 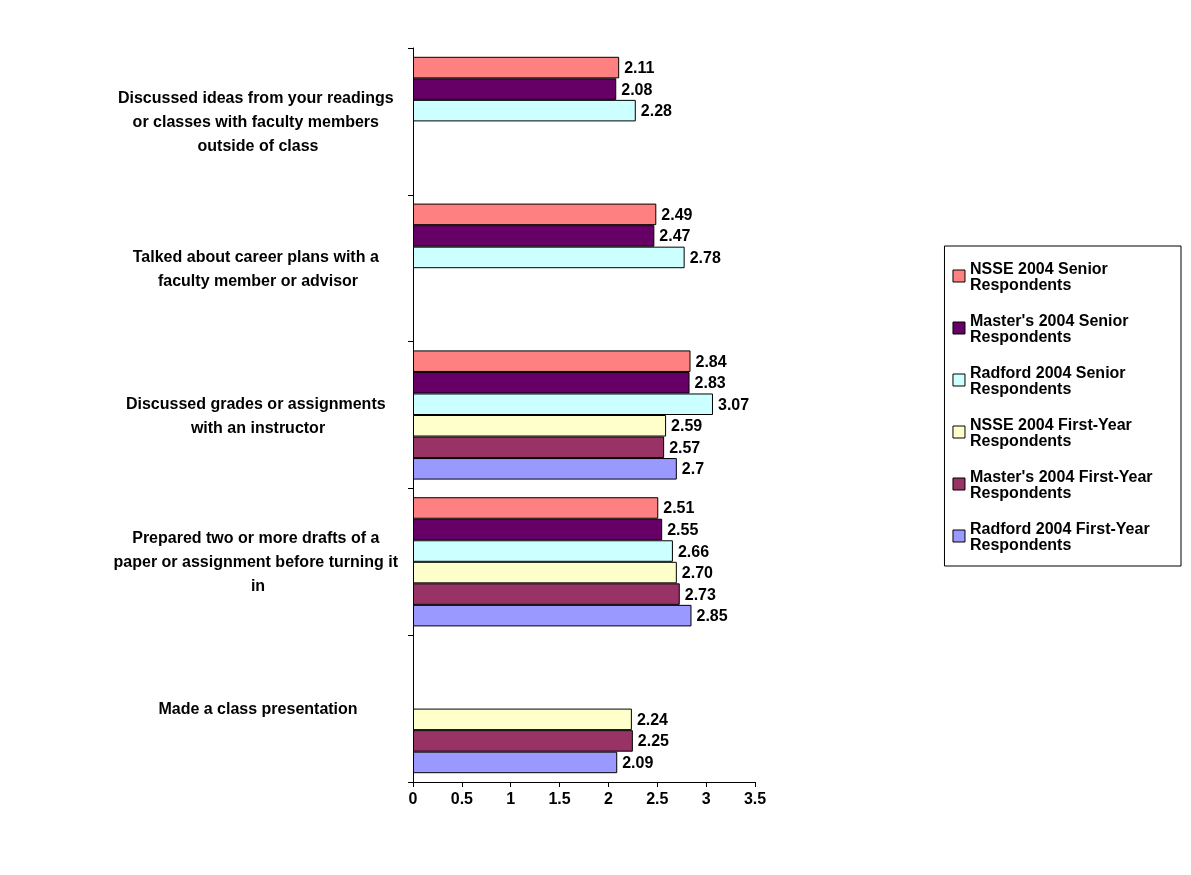 I want to click on data-label: 2.59, so click(x=687, y=426).